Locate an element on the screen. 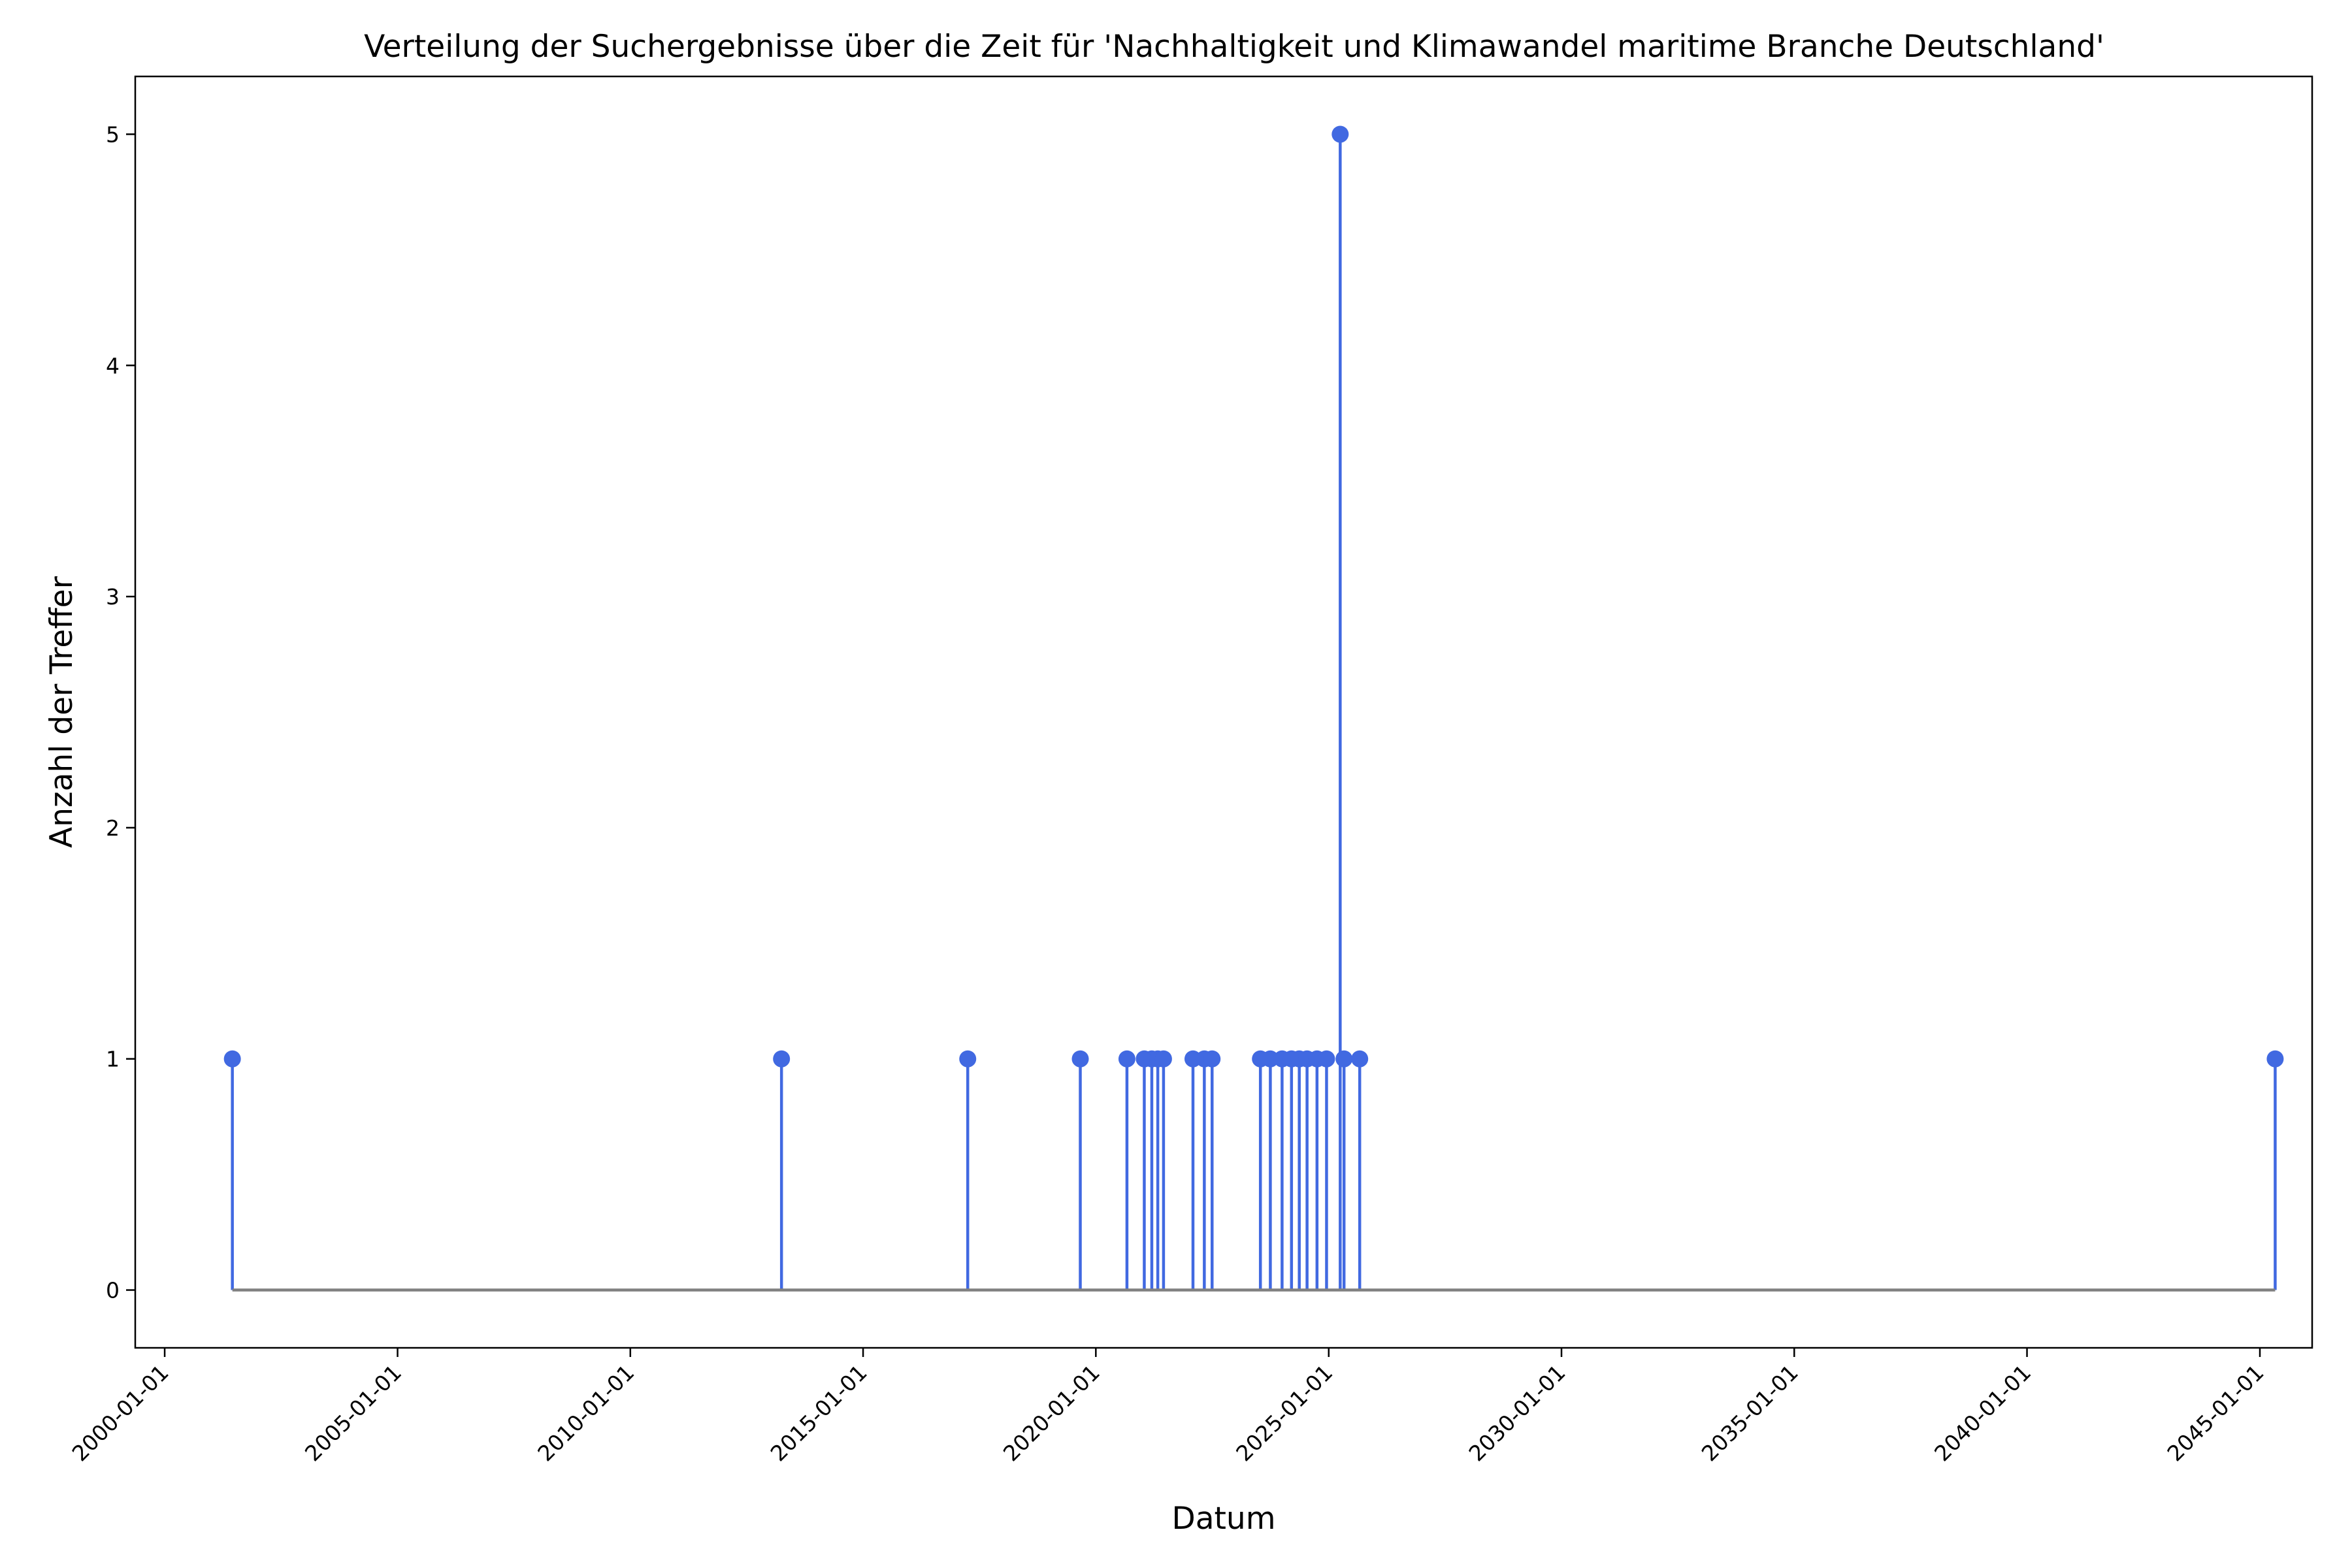 This screenshot has width=2352, height=1568. x-tick-label-3: 2015-01-01 is located at coordinates (819, 1413).